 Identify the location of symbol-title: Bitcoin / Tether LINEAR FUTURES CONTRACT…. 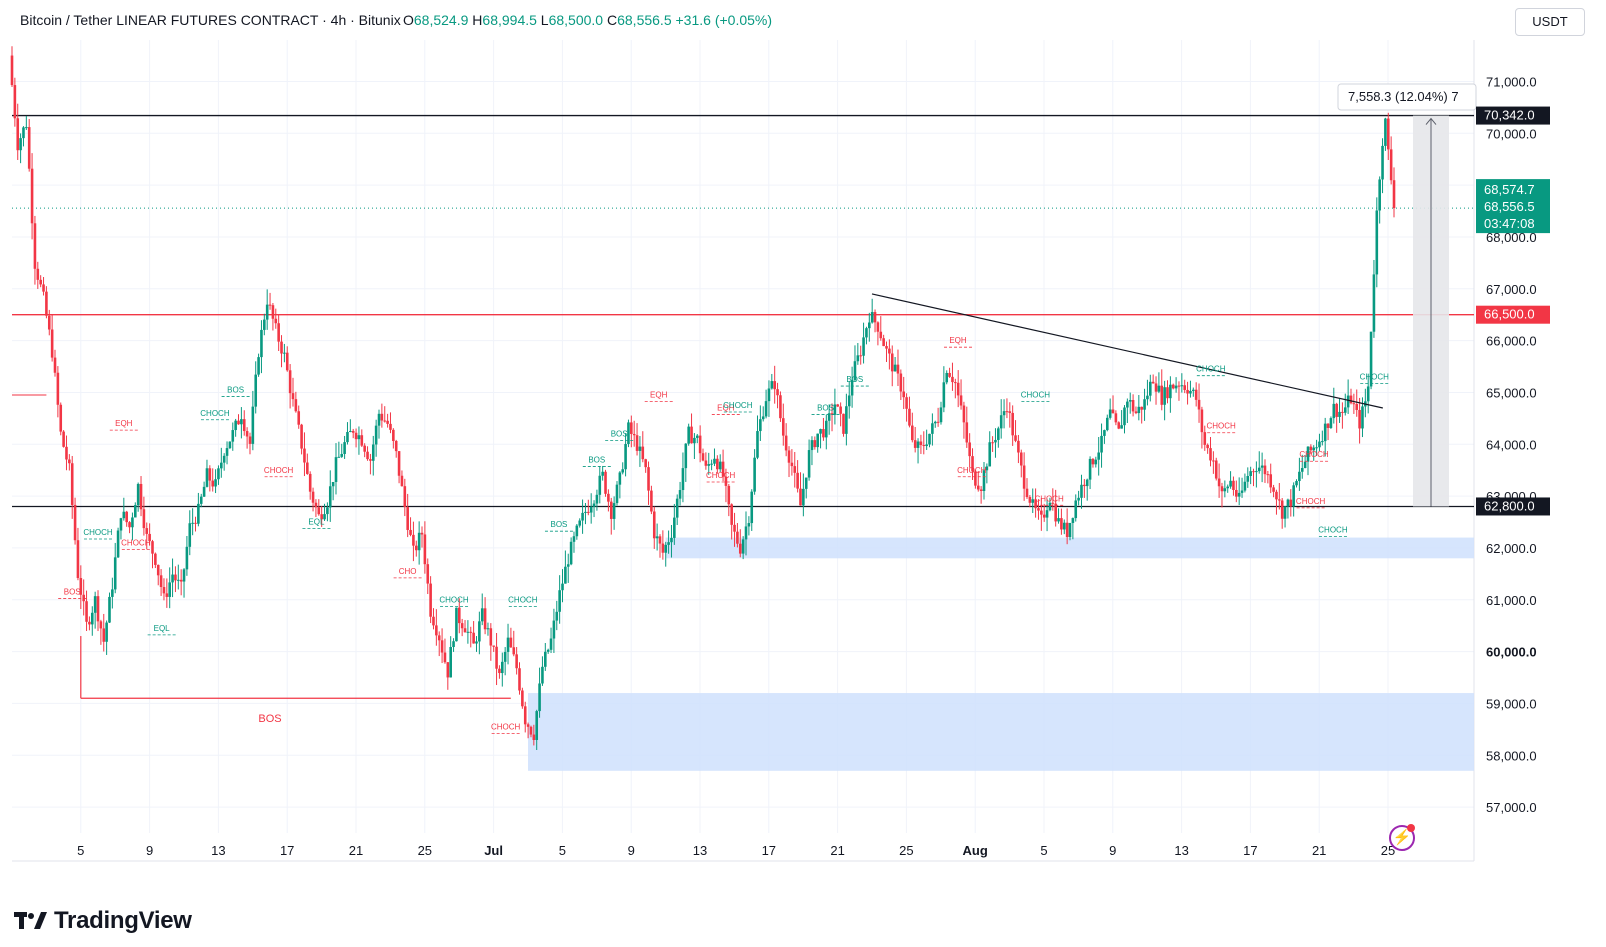
(210, 20).